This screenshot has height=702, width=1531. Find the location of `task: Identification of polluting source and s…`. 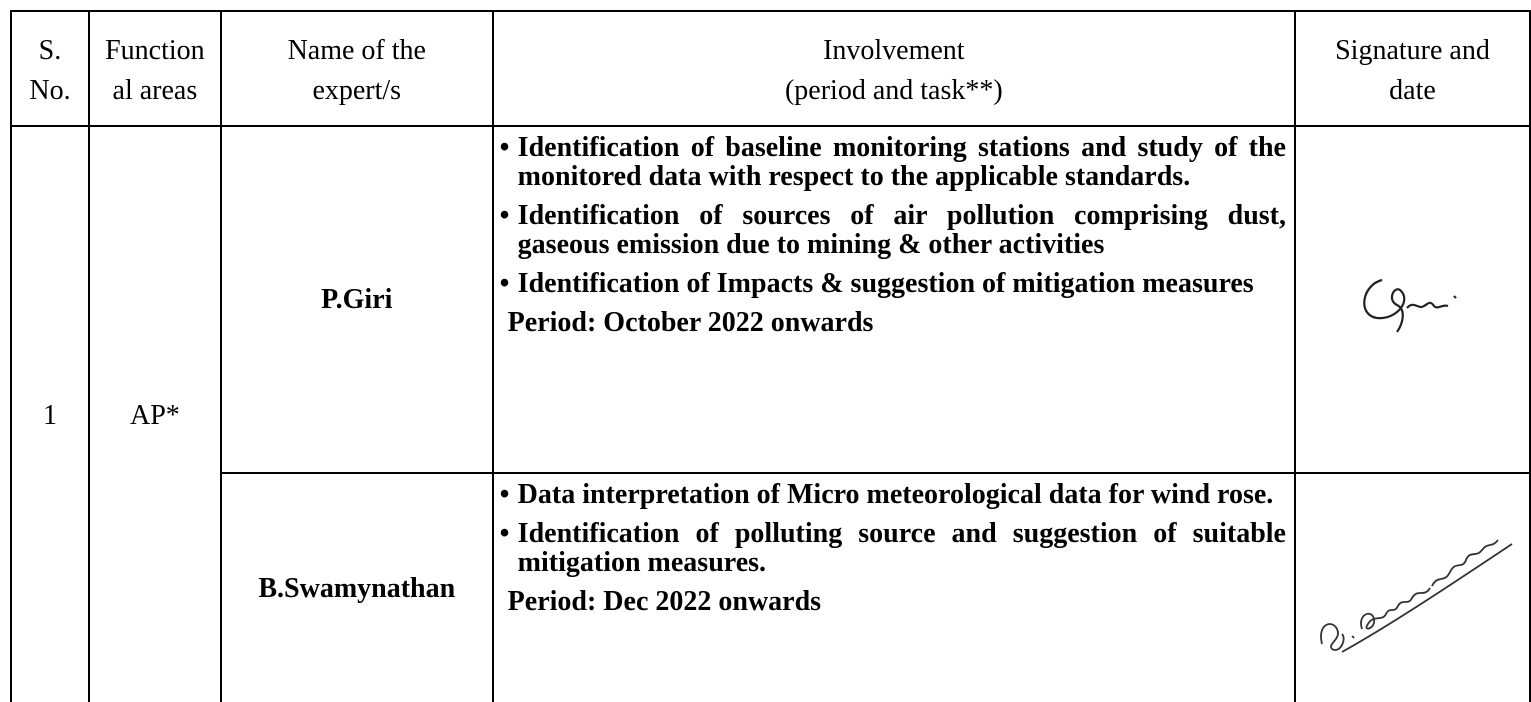

task: Identification of polluting source and s… is located at coordinates (892, 548).